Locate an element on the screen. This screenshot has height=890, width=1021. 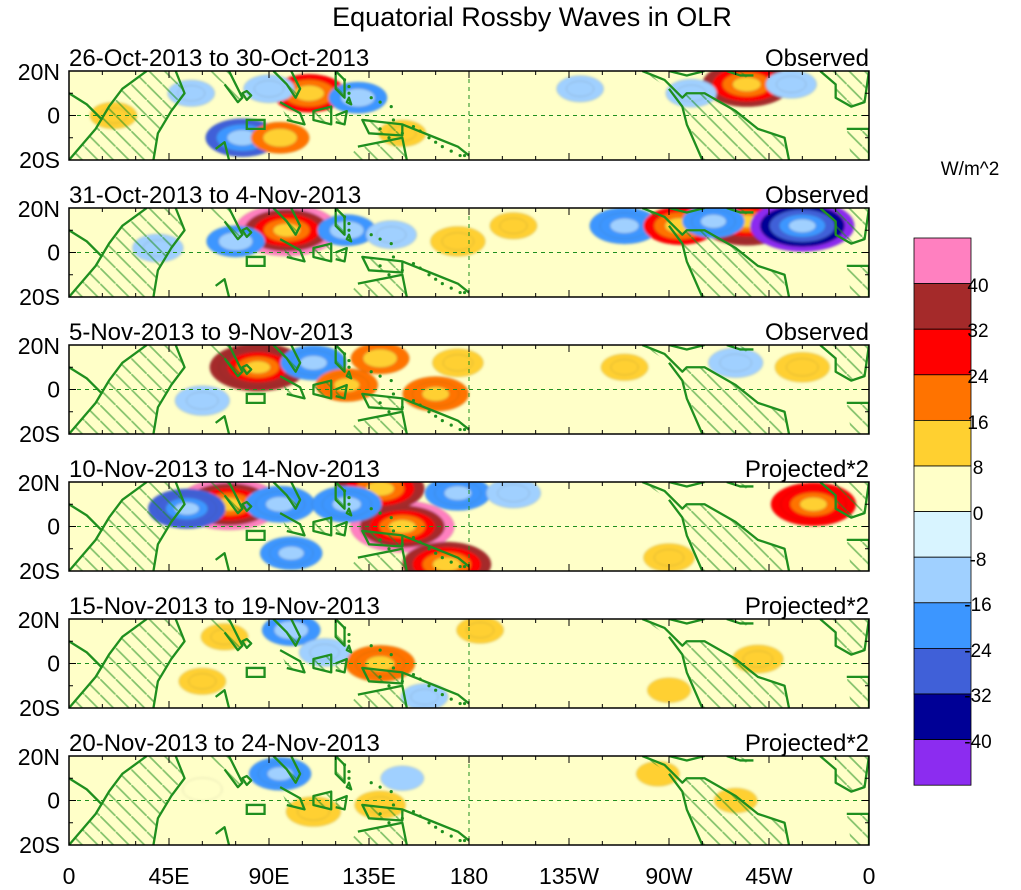
x-tick-label: 0 is located at coordinates (869, 876).